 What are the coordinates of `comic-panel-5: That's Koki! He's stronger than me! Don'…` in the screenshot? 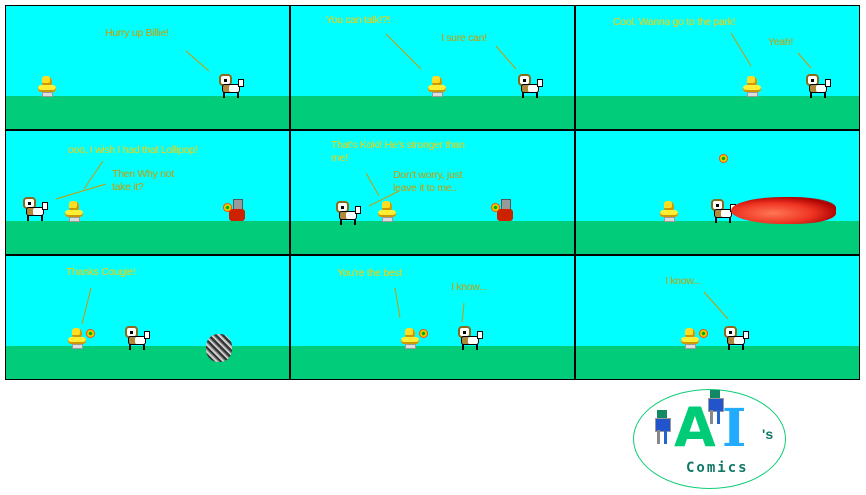 It's located at (432, 192).